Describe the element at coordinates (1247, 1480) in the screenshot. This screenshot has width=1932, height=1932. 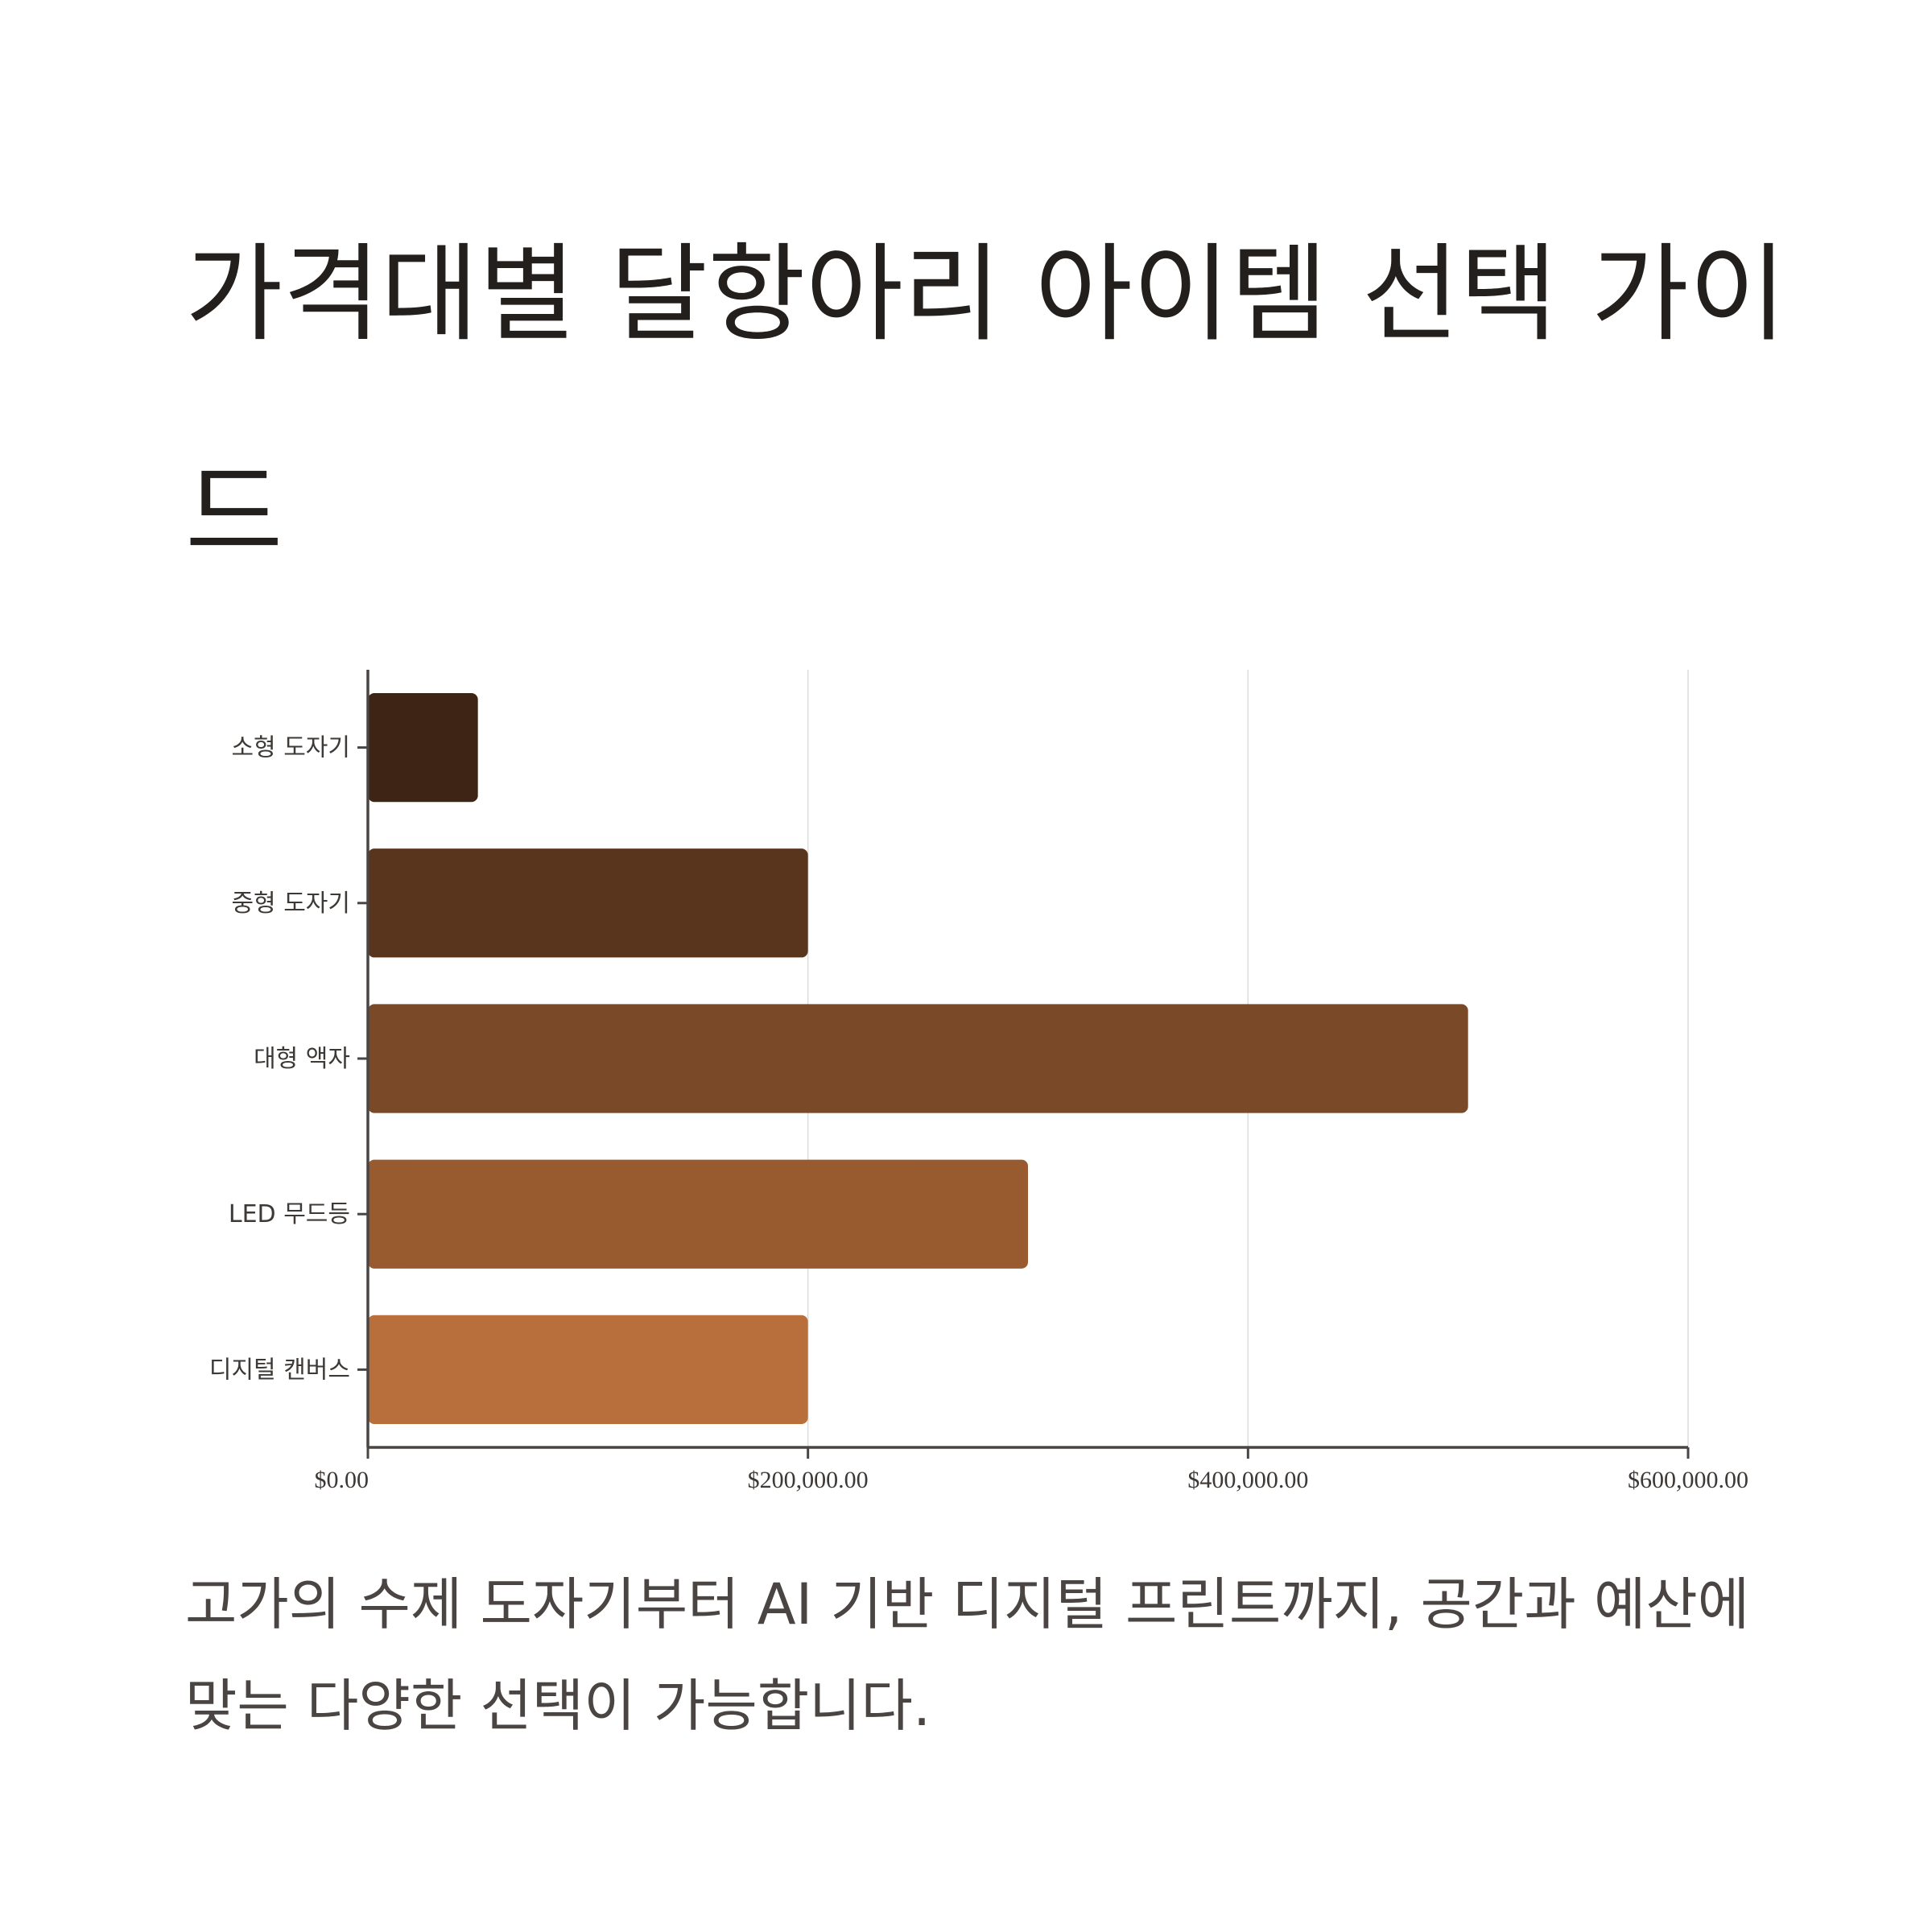
I see `x-tick-label: $400,000.00` at that location.